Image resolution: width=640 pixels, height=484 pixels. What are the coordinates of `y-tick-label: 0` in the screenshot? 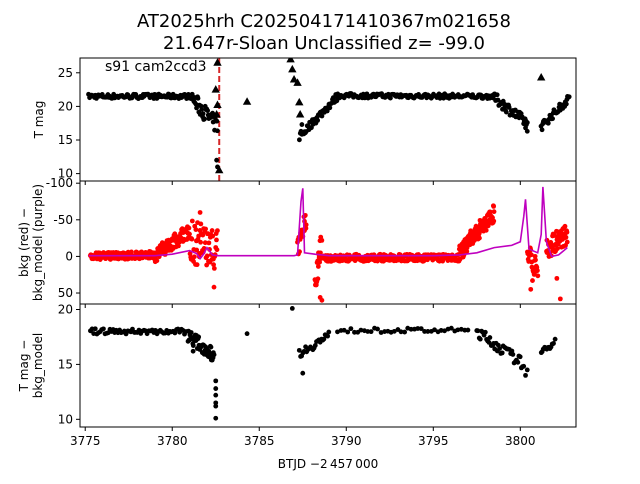 It's located at (69, 256).